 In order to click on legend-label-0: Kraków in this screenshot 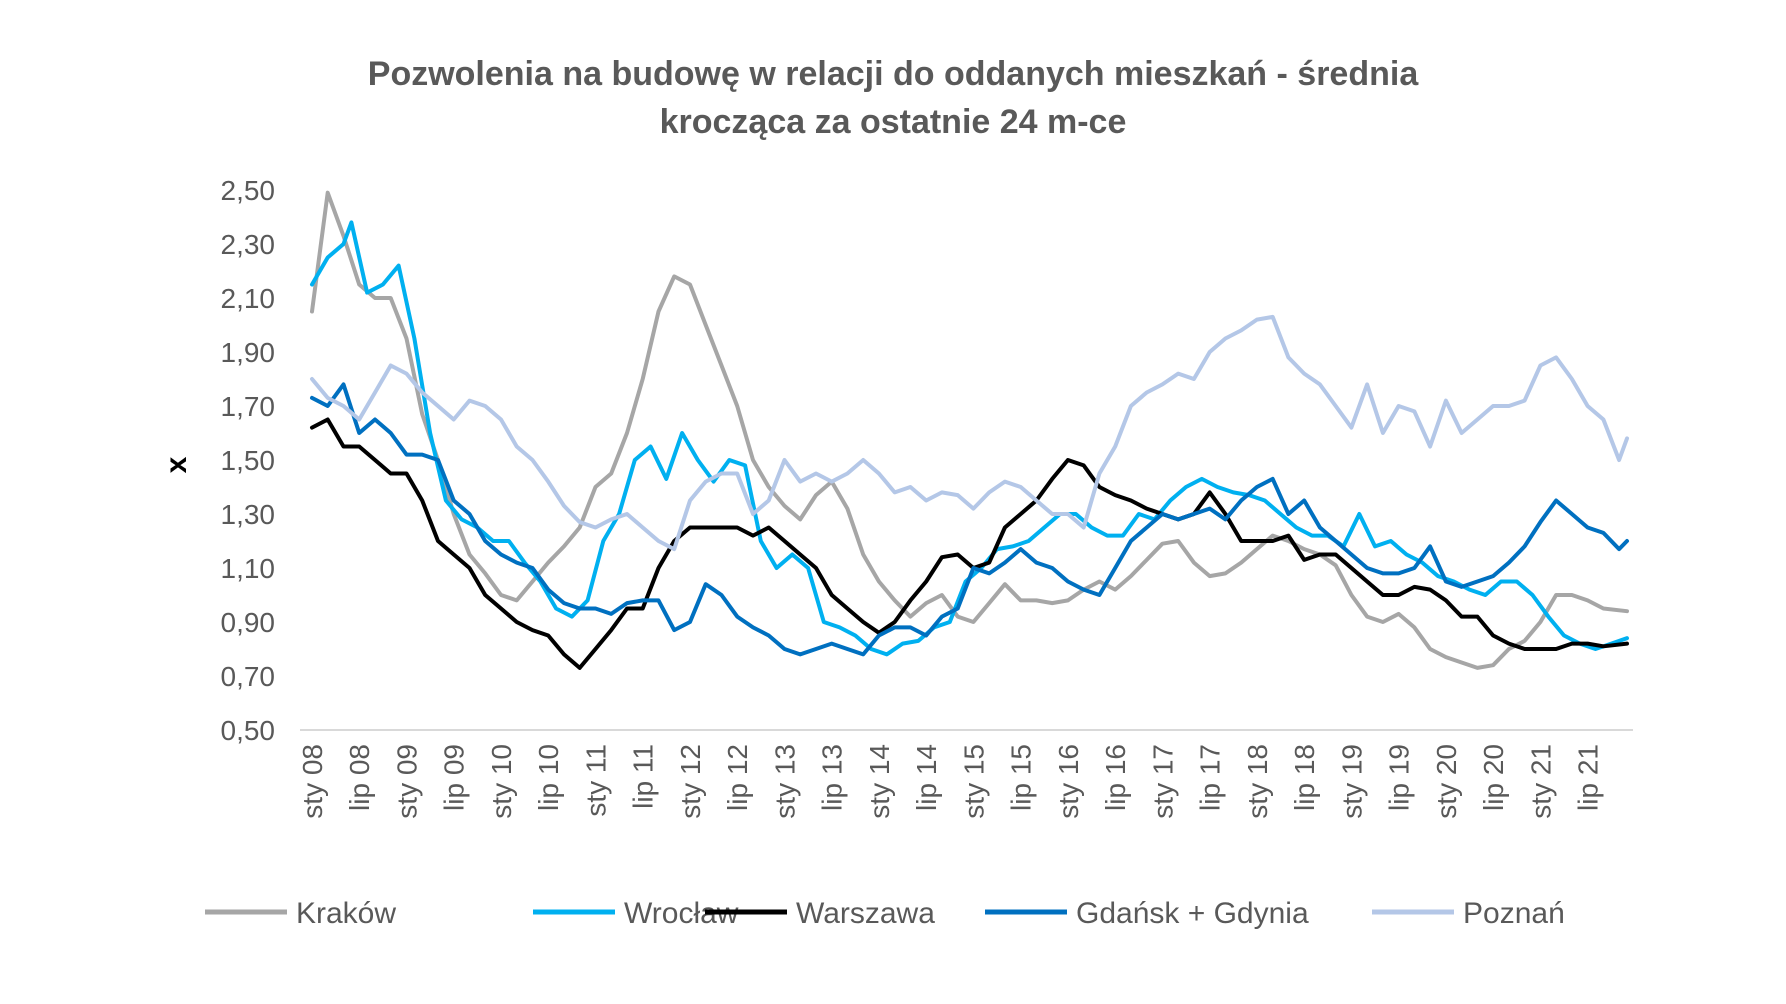, I will do `click(346, 913)`.